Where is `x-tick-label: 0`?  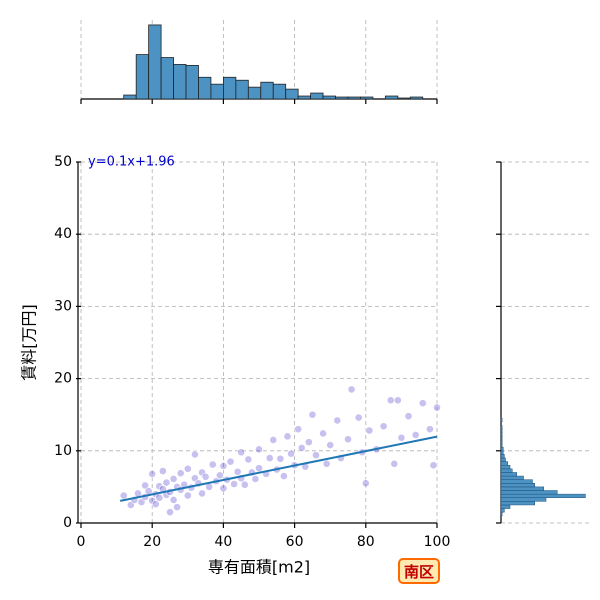 x-tick-label: 0 is located at coordinates (81, 542).